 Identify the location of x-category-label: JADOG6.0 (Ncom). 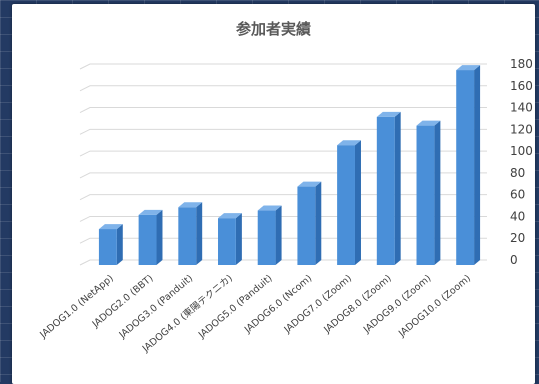
(278, 304).